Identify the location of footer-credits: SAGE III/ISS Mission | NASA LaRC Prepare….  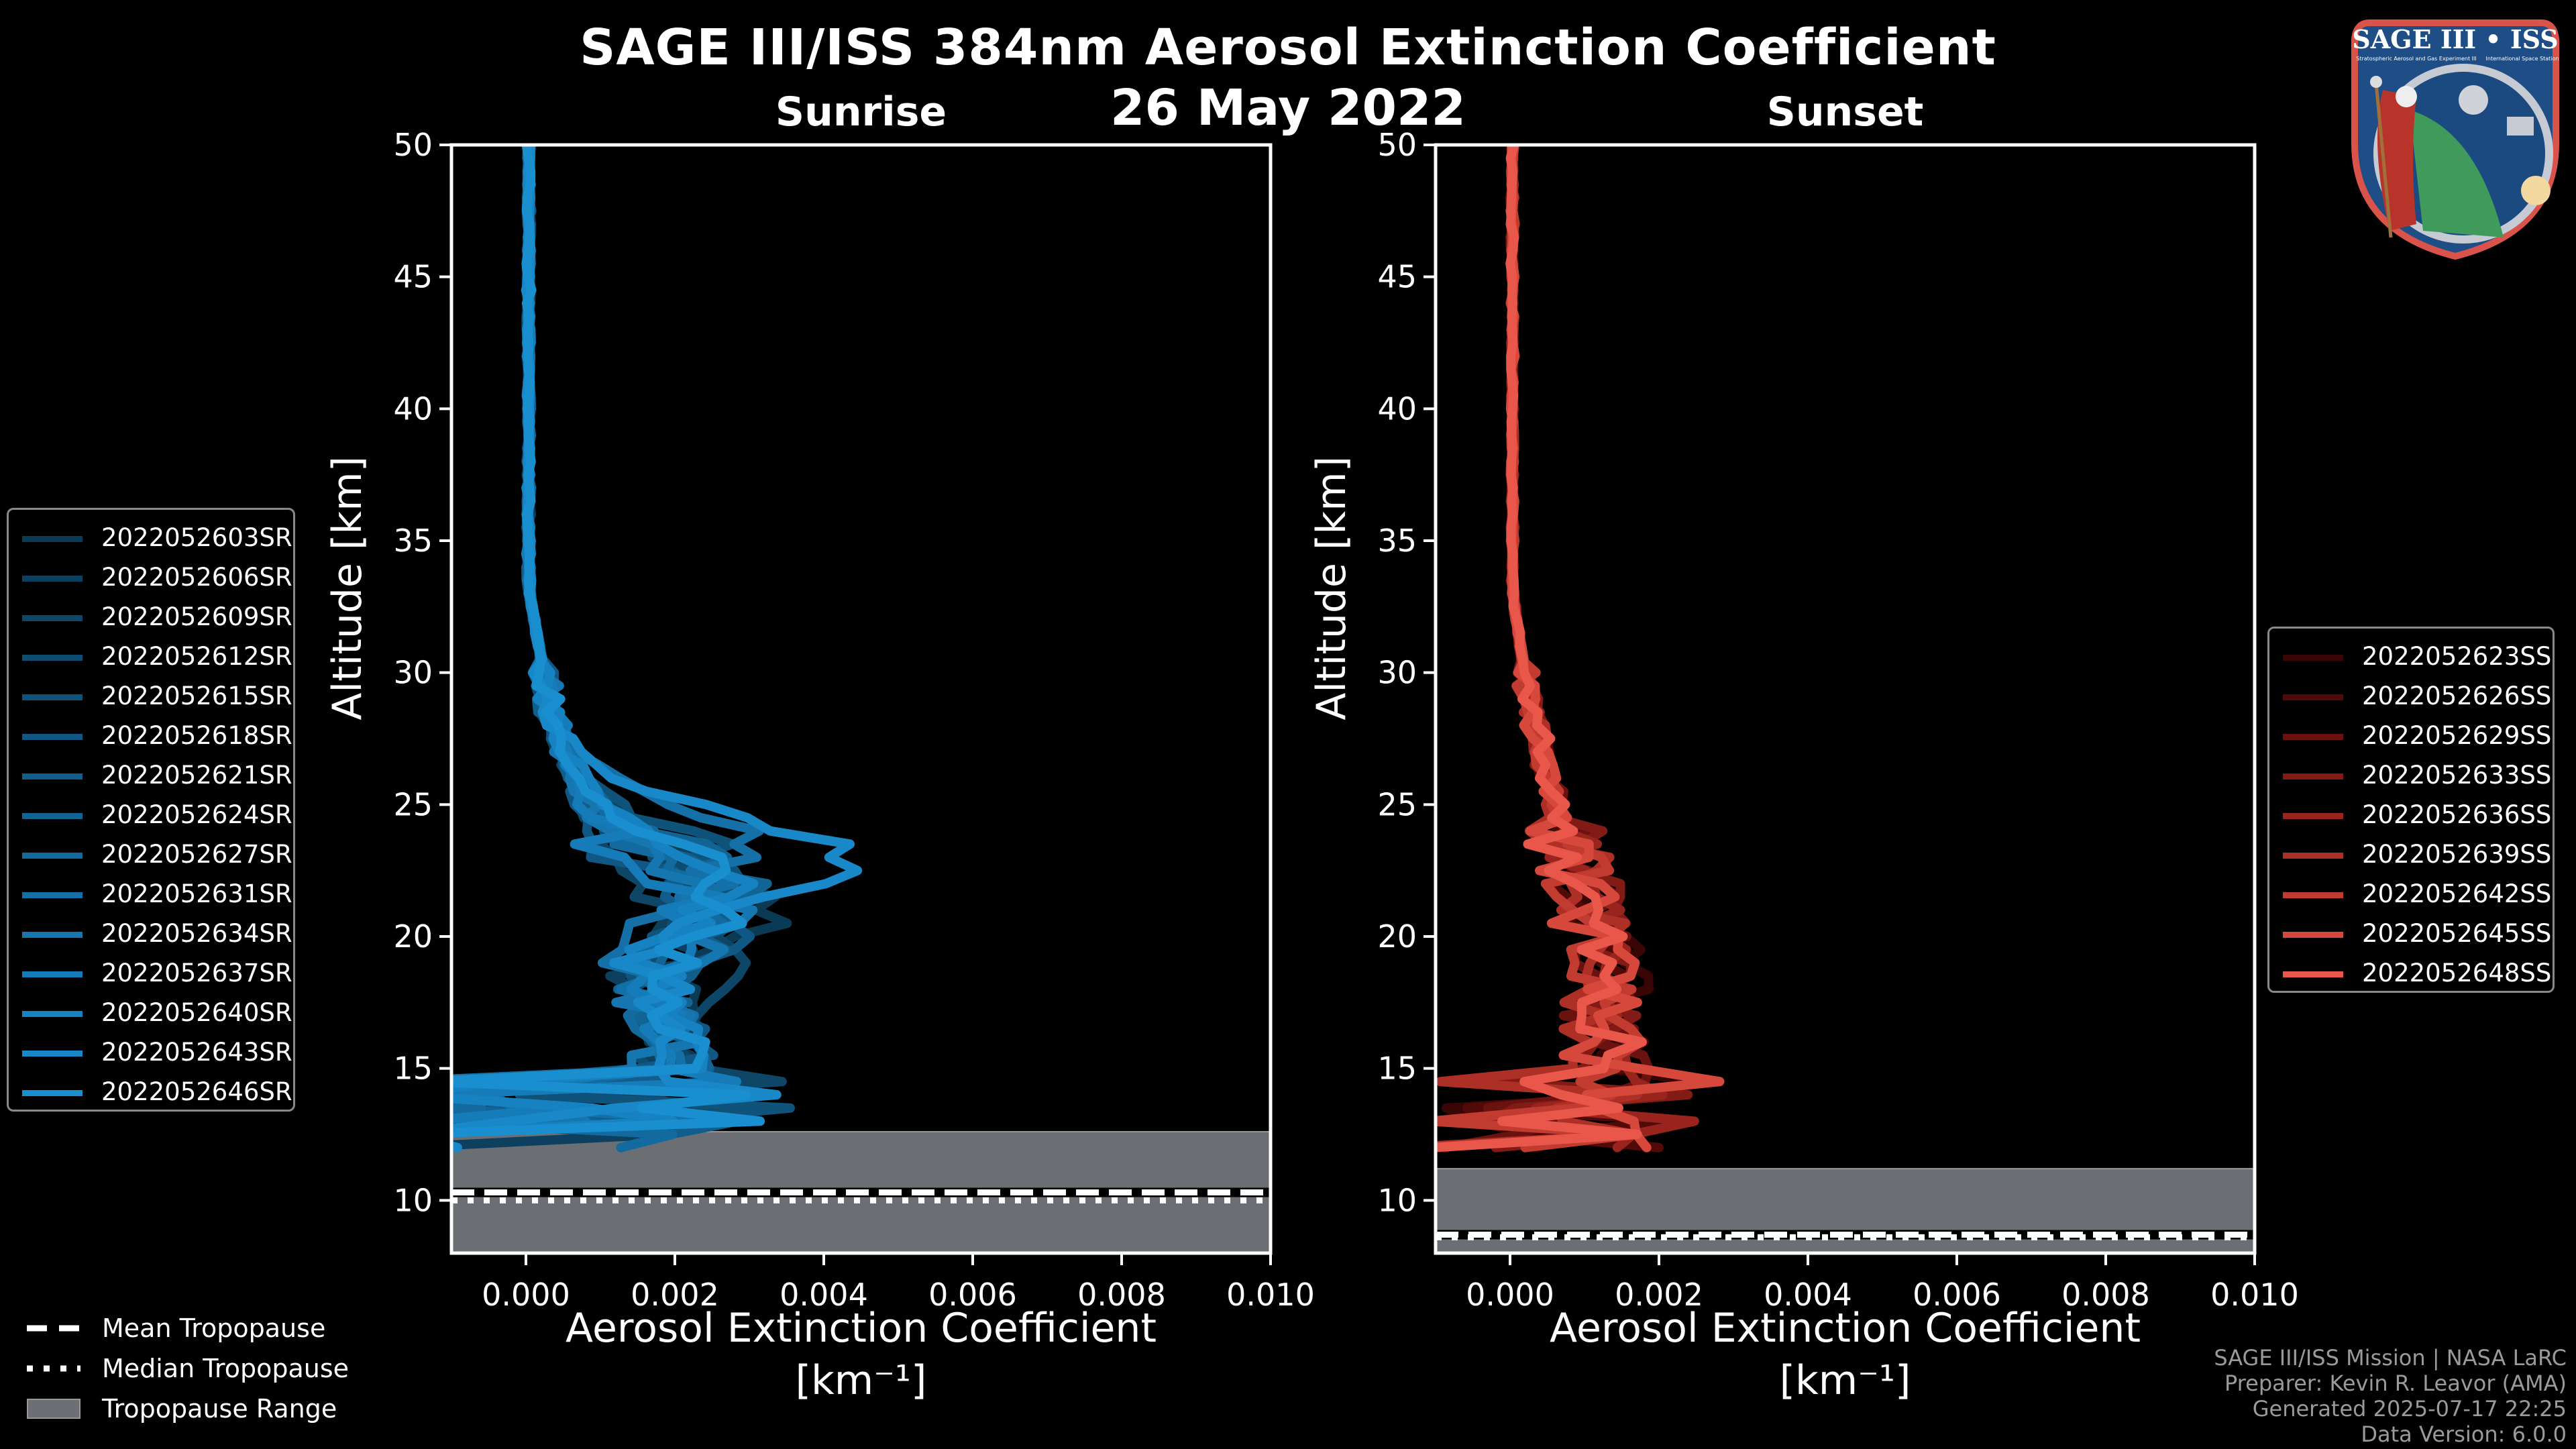
(2390, 1396).